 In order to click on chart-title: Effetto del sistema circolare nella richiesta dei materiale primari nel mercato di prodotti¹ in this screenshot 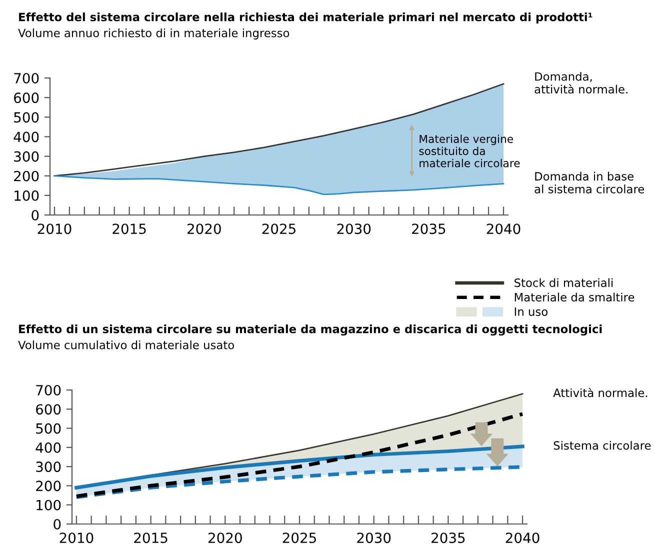, I will do `click(305, 18)`.